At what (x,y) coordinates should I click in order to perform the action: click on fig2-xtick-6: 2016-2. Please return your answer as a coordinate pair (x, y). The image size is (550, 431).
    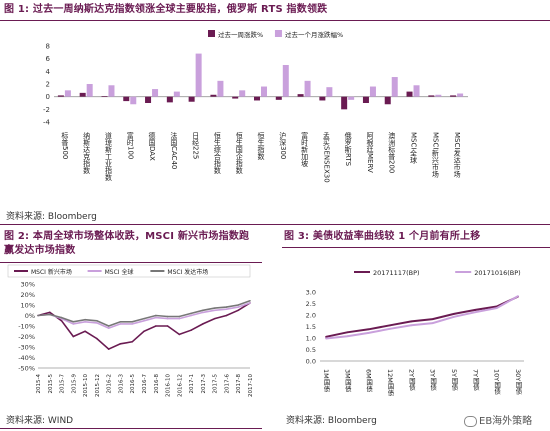
    Looking at the image, I should click on (110, 383).